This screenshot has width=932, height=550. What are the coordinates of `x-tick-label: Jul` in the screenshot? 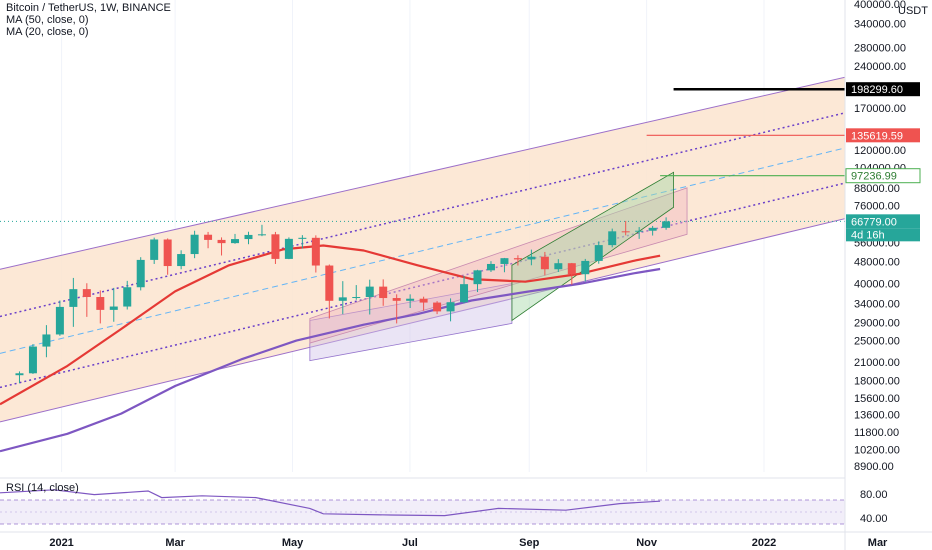 It's located at (410, 543).